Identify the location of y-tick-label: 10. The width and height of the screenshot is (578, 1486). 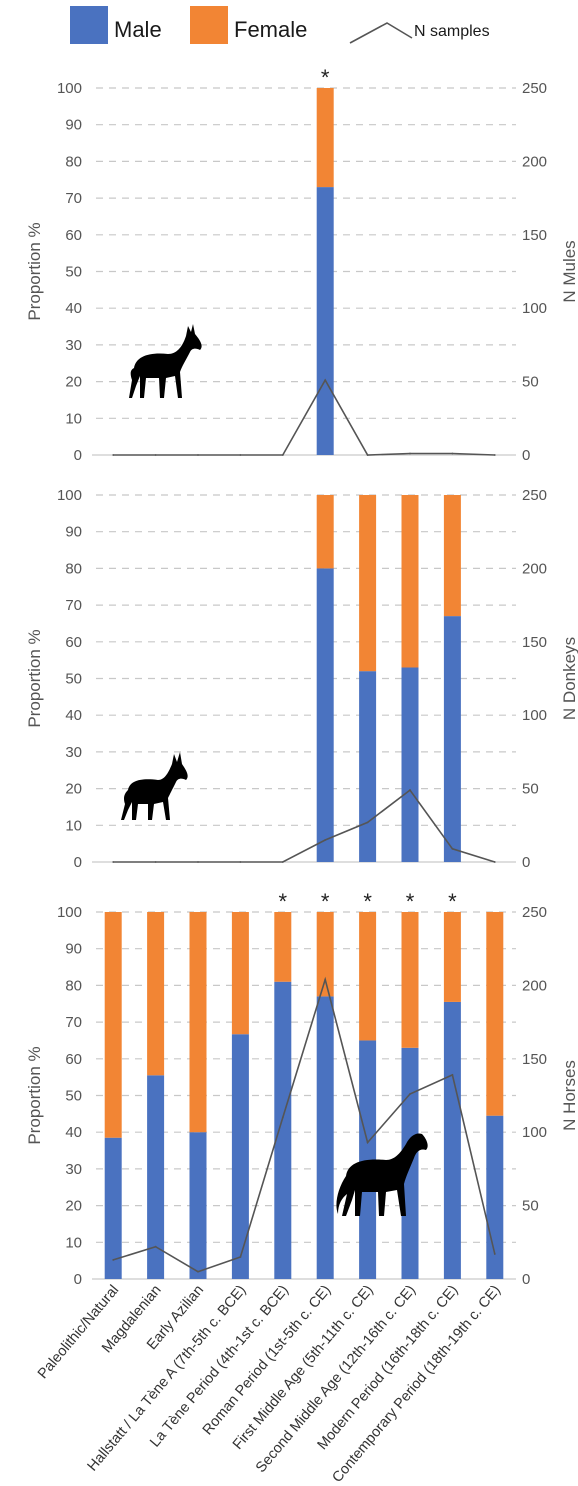
(73, 418).